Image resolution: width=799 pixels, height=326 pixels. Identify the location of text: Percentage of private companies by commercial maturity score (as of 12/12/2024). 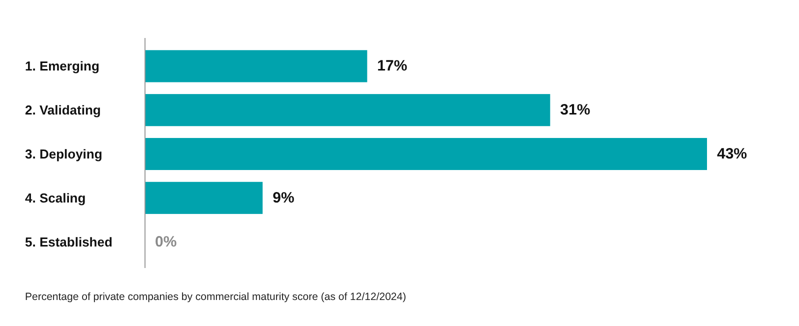
(215, 297).